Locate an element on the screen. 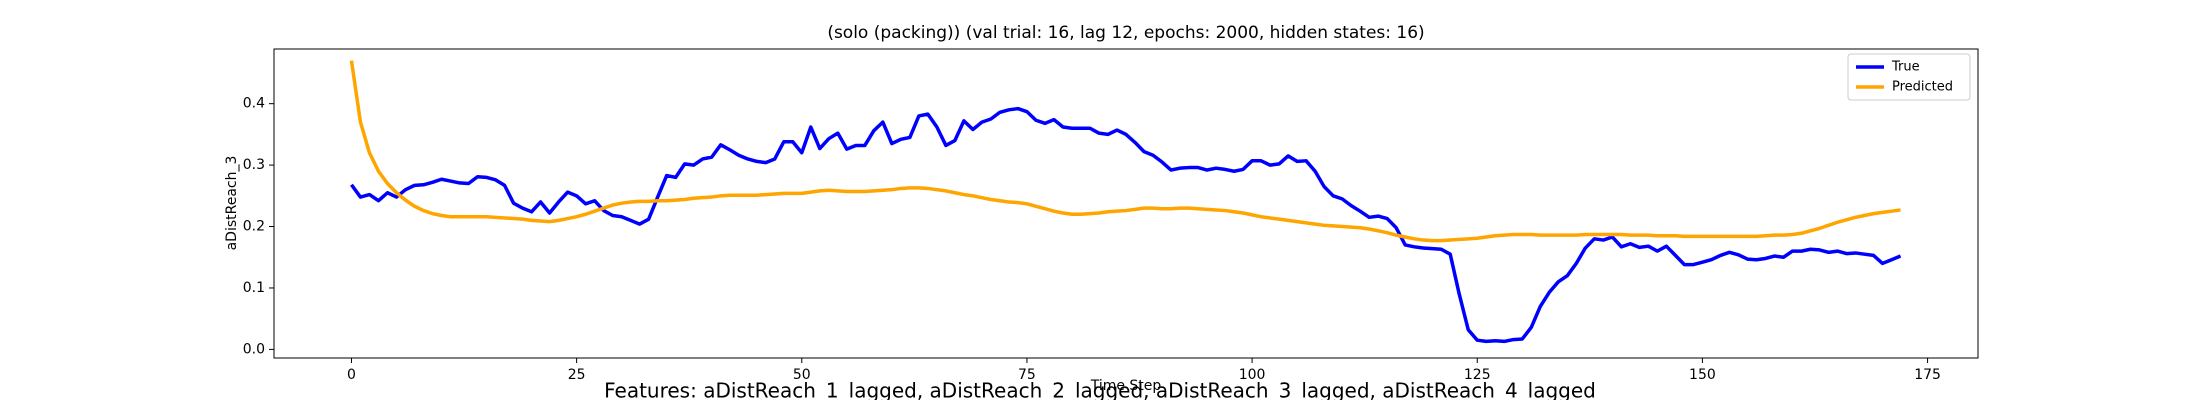 The height and width of the screenshot is (400, 2200). y-tick-label: 0.2 is located at coordinates (254, 227).